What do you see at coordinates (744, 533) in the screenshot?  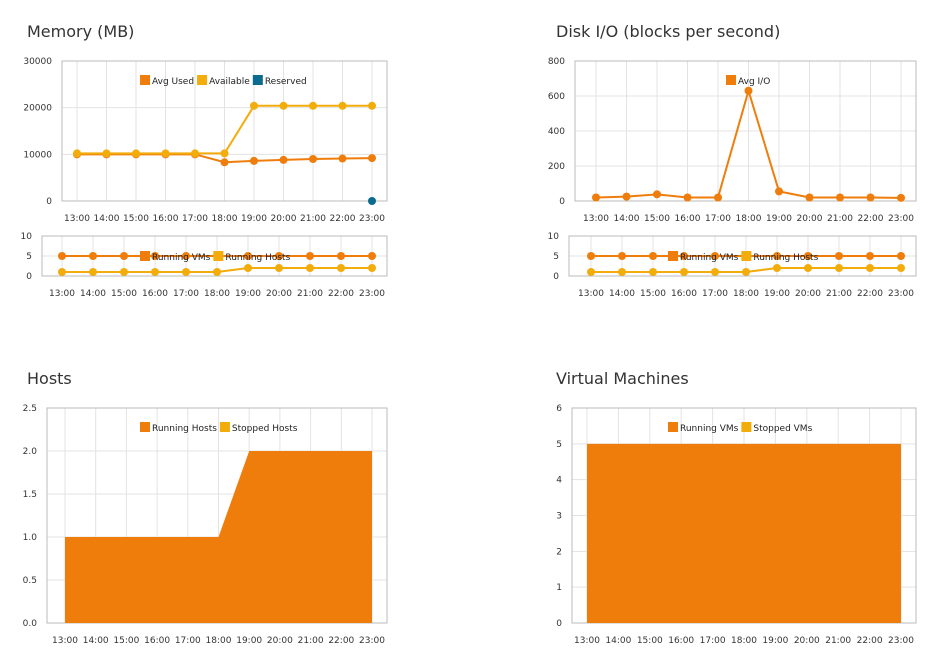 I see `vms-series-0-area` at bounding box center [744, 533].